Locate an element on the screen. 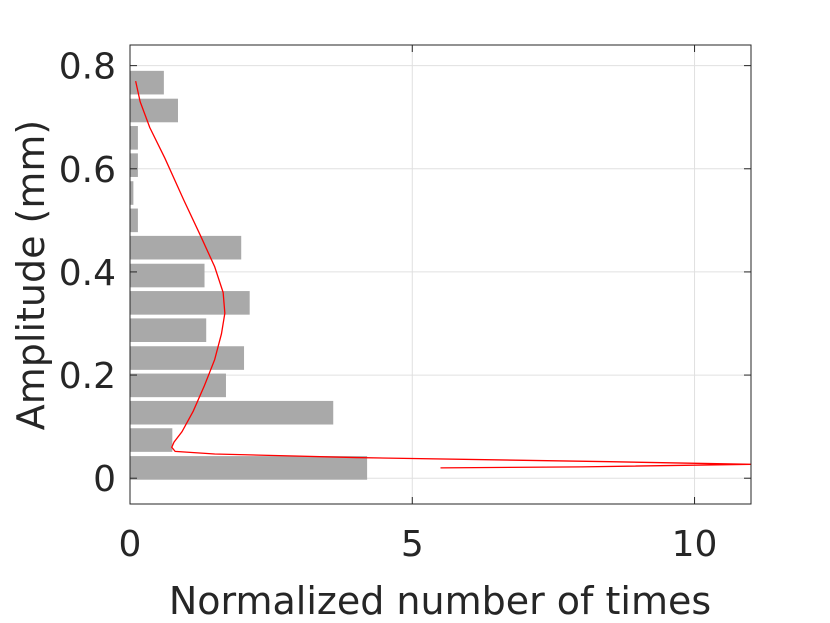 This screenshot has width=830, height=623. x-tick-label: 0 is located at coordinates (130, 544).